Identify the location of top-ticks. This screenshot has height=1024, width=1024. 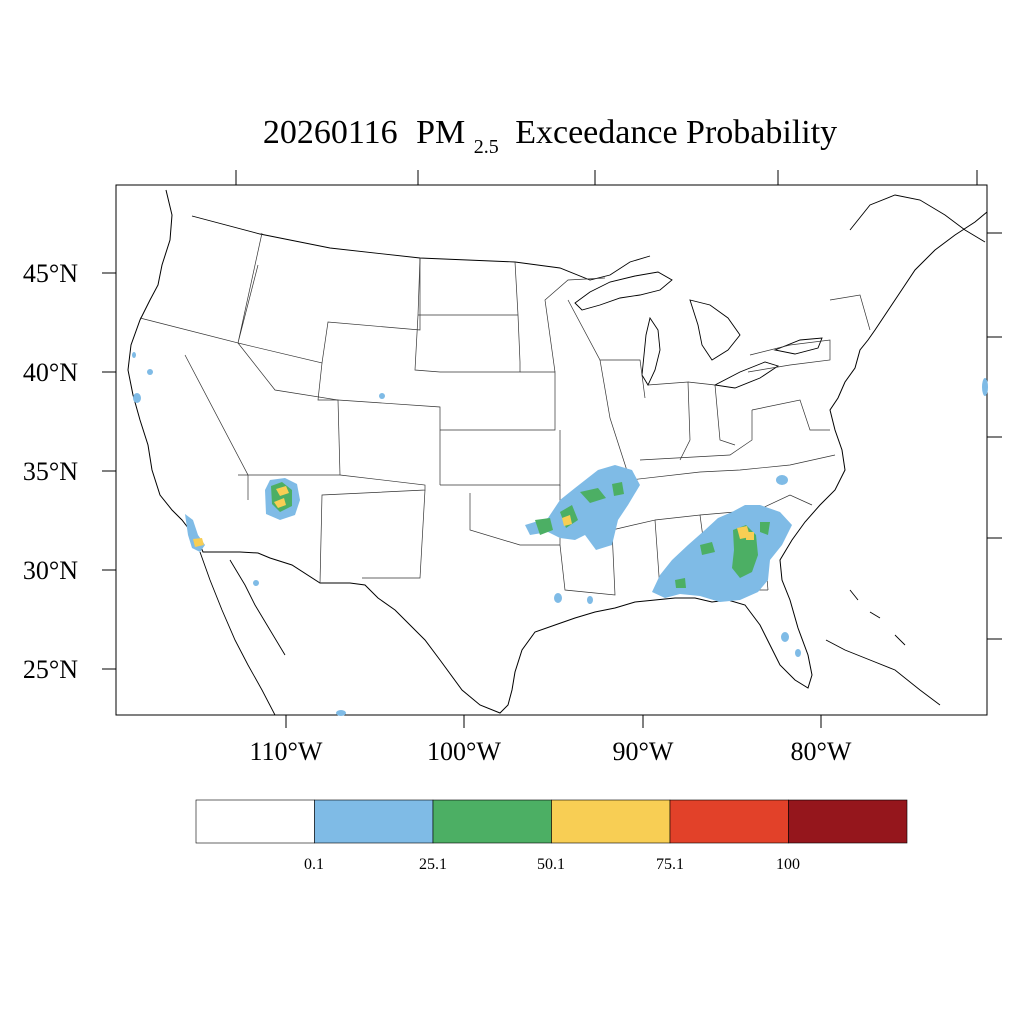
(606, 177).